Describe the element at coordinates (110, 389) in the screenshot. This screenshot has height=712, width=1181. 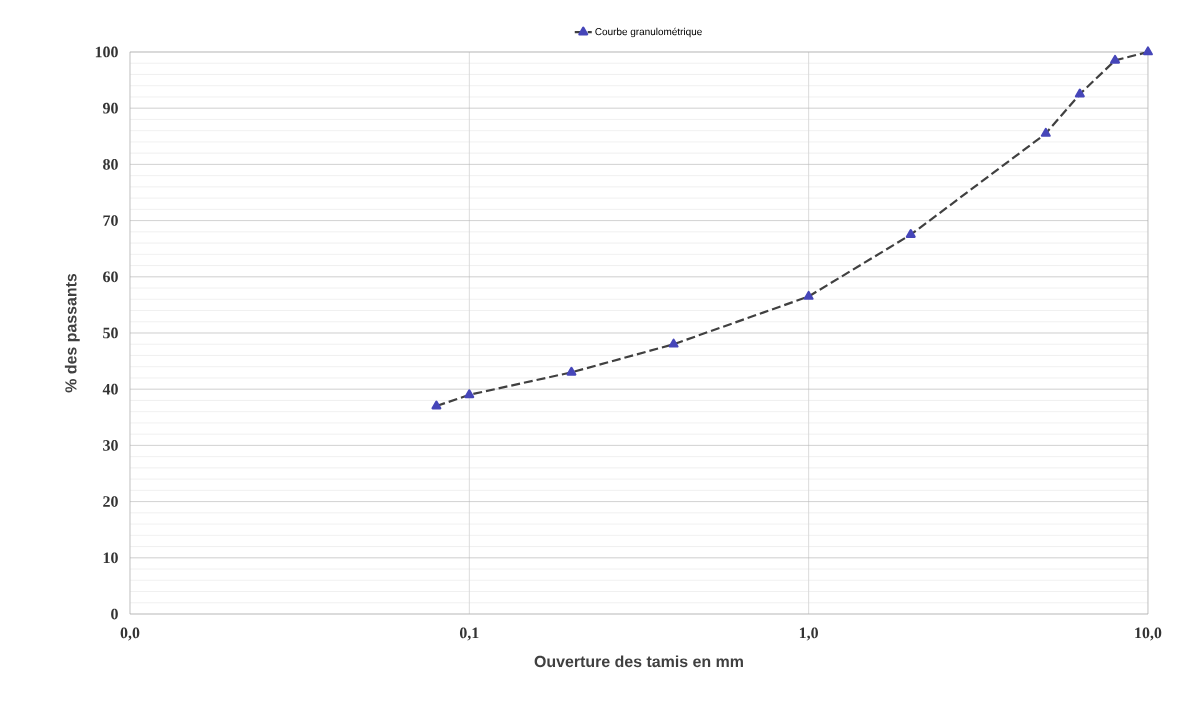
I see `y-tick-label: 40` at that location.